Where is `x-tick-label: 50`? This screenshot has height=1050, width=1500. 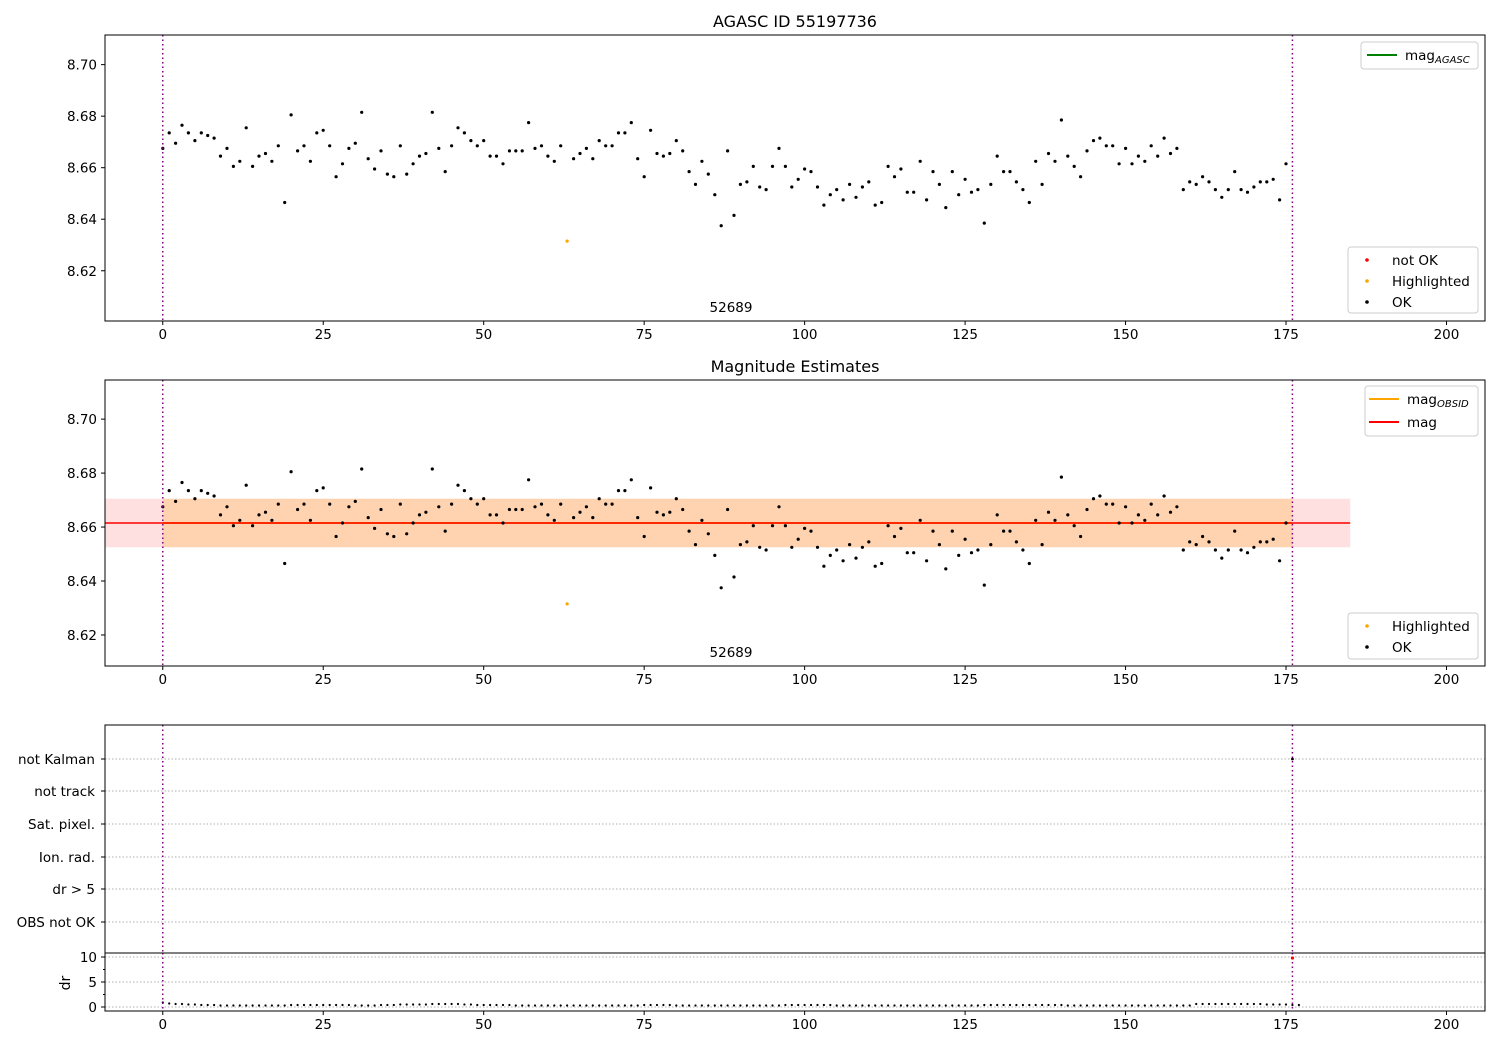 x-tick-label: 50 is located at coordinates (483, 680).